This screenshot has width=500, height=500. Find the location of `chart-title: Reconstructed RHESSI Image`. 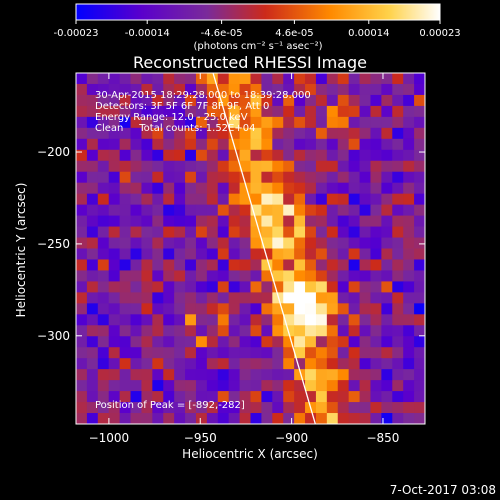

chart-title: Reconstructed RHESSI Image is located at coordinates (250, 62).